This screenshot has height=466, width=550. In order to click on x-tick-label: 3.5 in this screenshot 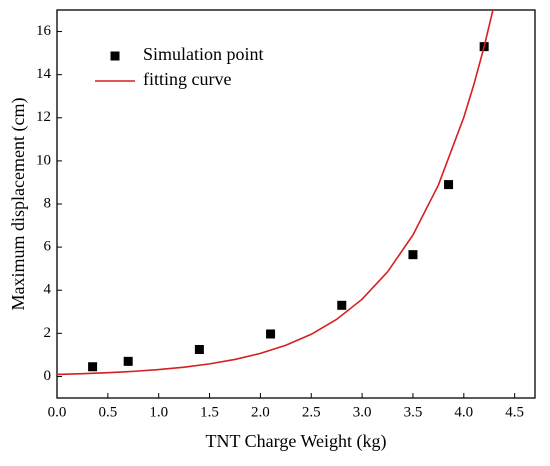, I will do `click(413, 412)`.